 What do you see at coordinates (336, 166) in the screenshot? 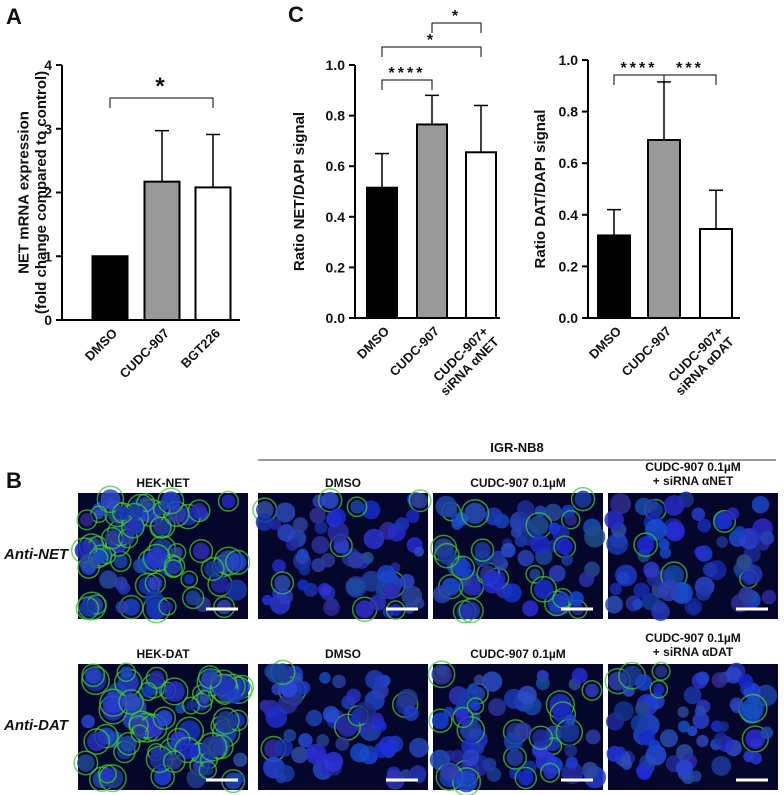
I see `y-tick-label: 0.6` at bounding box center [336, 166].